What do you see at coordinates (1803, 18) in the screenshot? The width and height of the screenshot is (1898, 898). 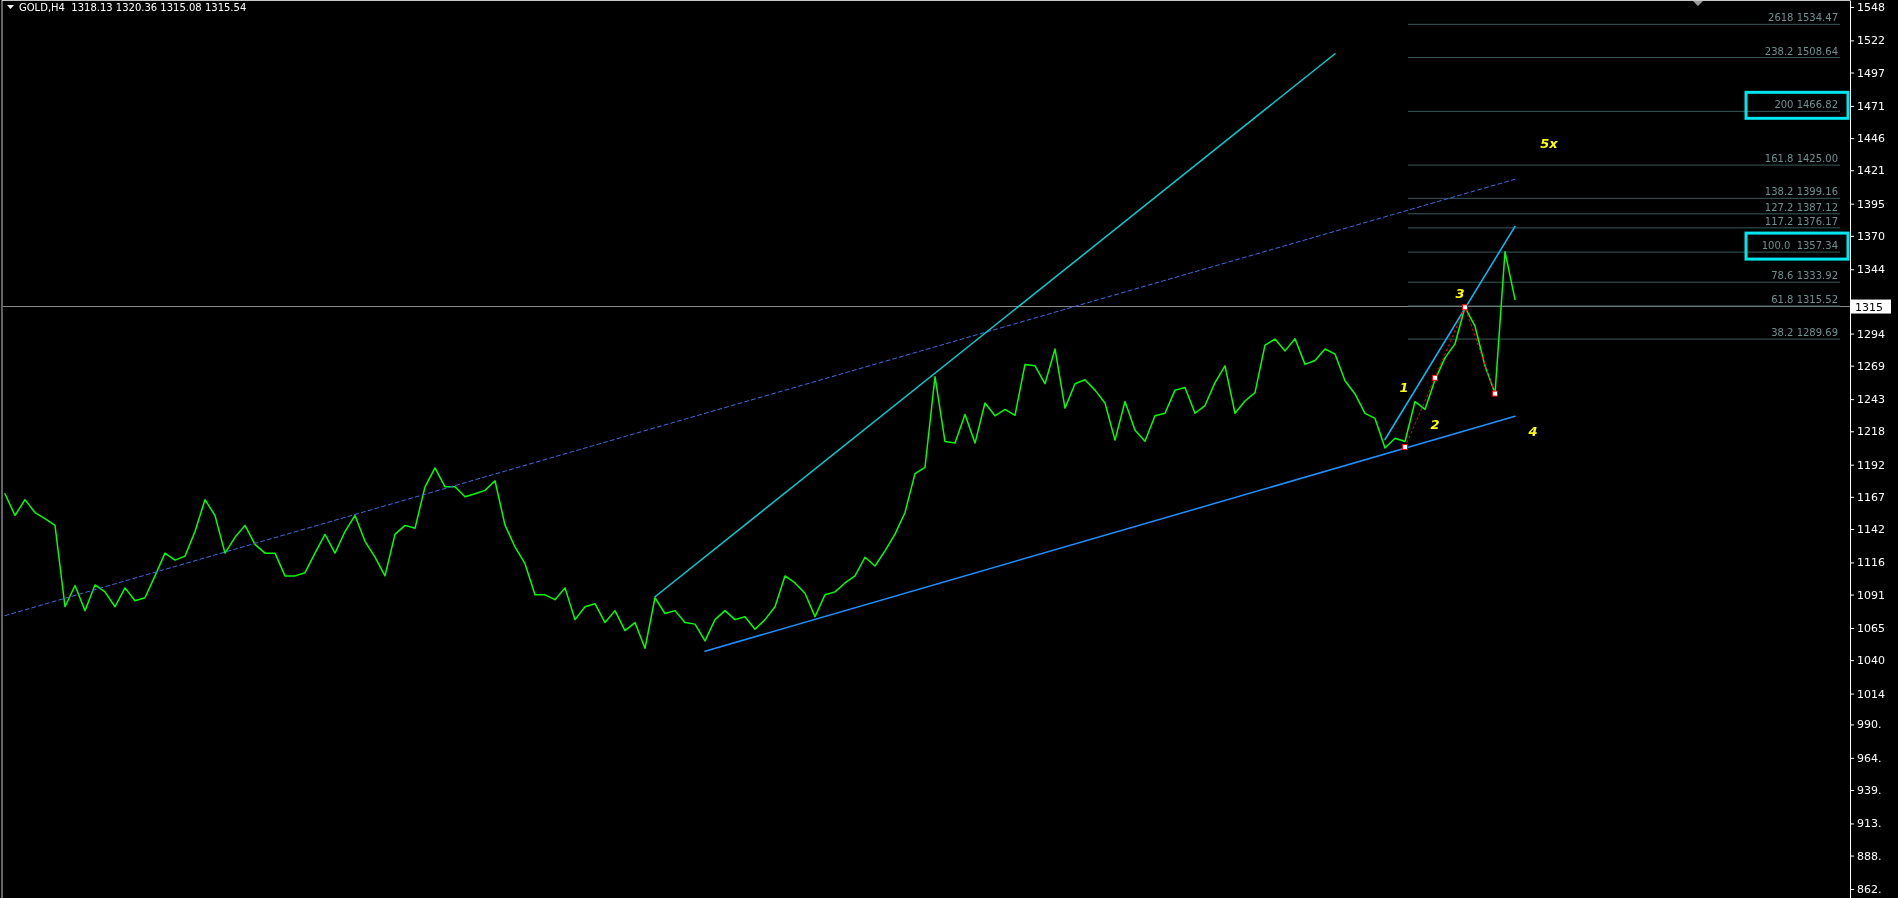 I see `ref-line-label: 2618 1534.47` at bounding box center [1803, 18].